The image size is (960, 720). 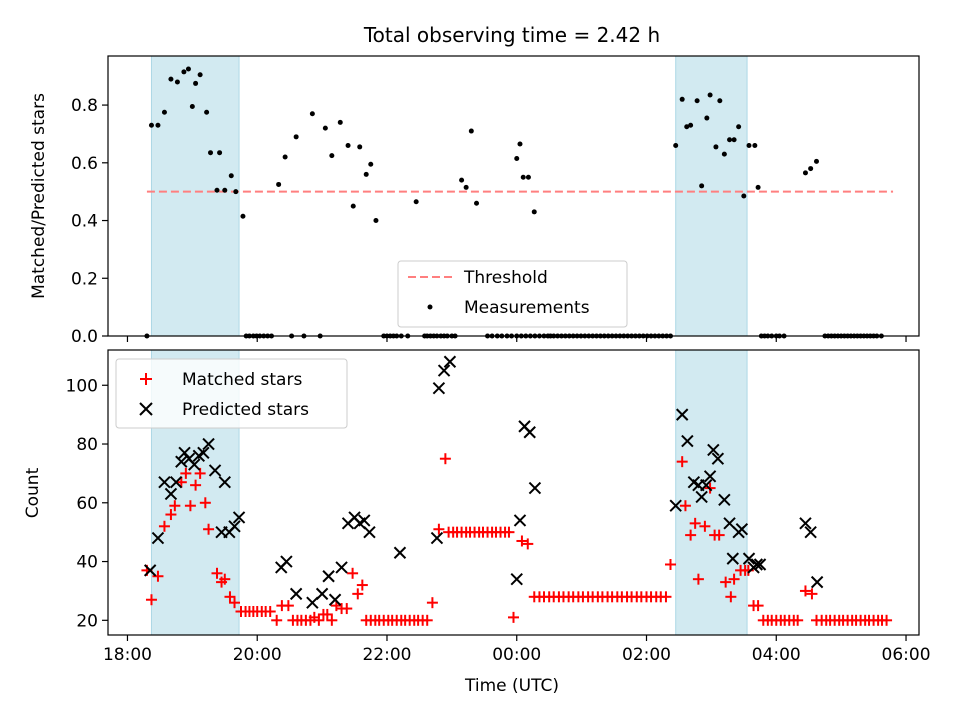 What do you see at coordinates (39, 196) in the screenshot?
I see `ratio-y-axis-label: Matched/Predicted stars` at bounding box center [39, 196].